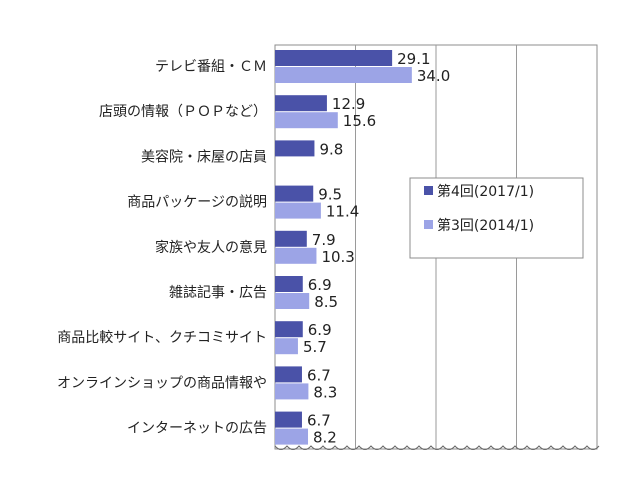 The height and width of the screenshot is (480, 640). Describe the element at coordinates (325, 392) in the screenshot. I see `value-label: 8.3` at that location.